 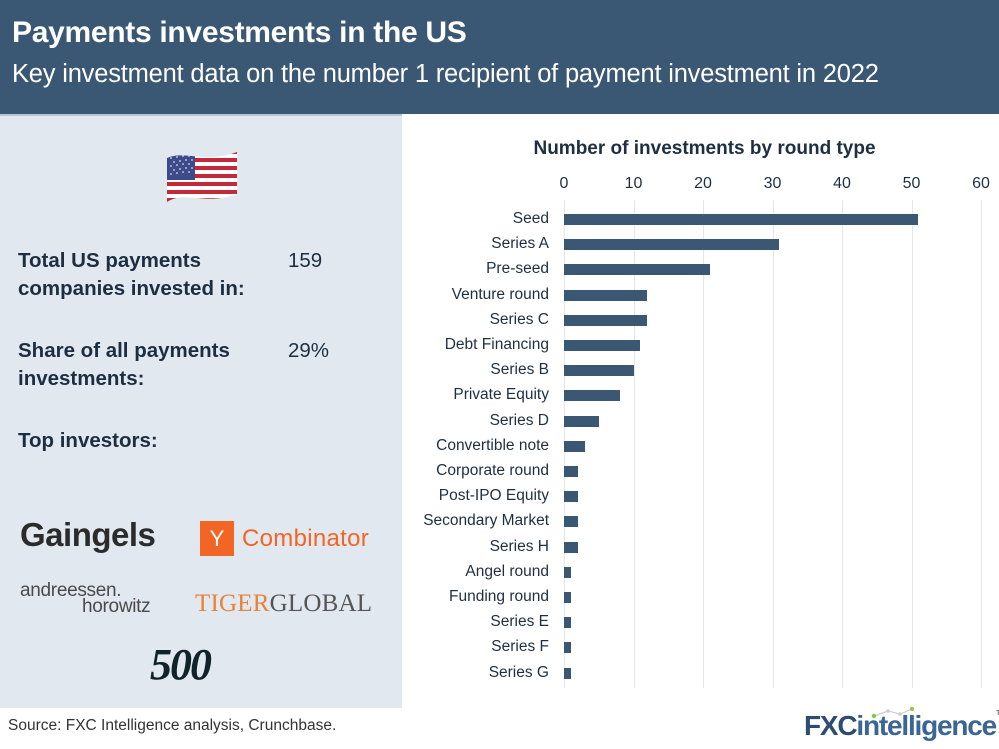 What do you see at coordinates (892, 713) in the screenshot?
I see `trend-line-icon` at bounding box center [892, 713].